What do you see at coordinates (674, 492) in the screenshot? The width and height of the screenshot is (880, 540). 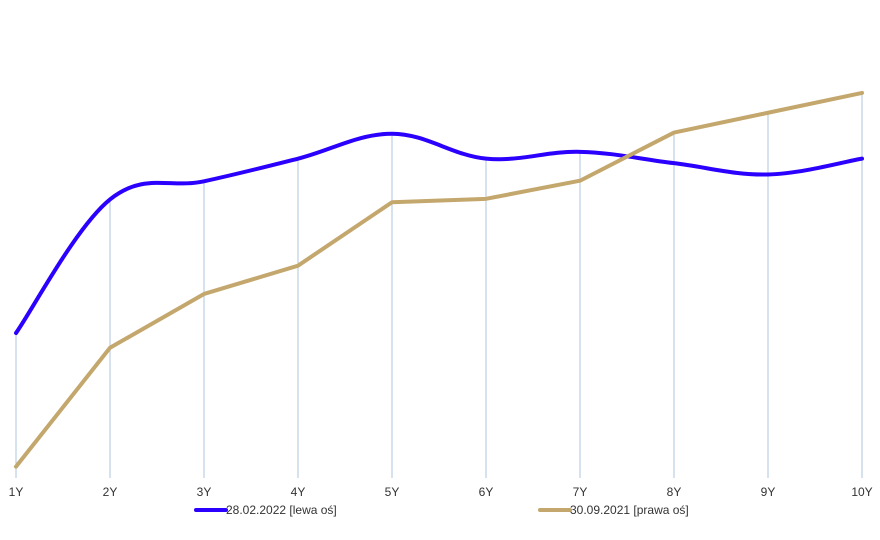 I see `x-tick-label: 8Y` at bounding box center [674, 492].